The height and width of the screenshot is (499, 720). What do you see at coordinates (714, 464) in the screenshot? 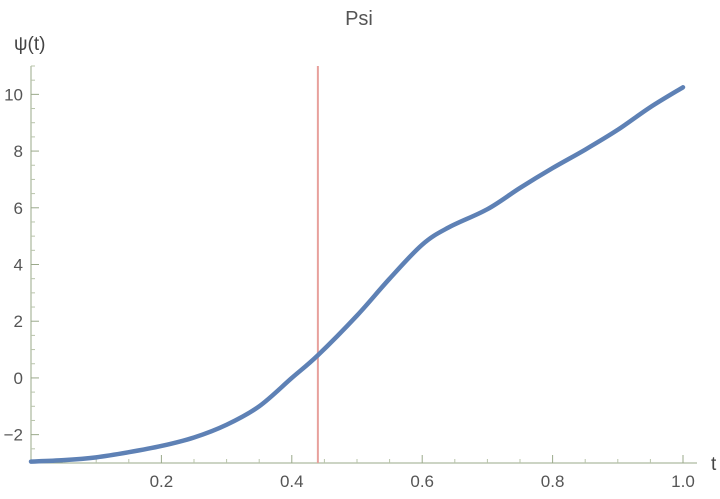
I see `x-axis-label: t` at bounding box center [714, 464].